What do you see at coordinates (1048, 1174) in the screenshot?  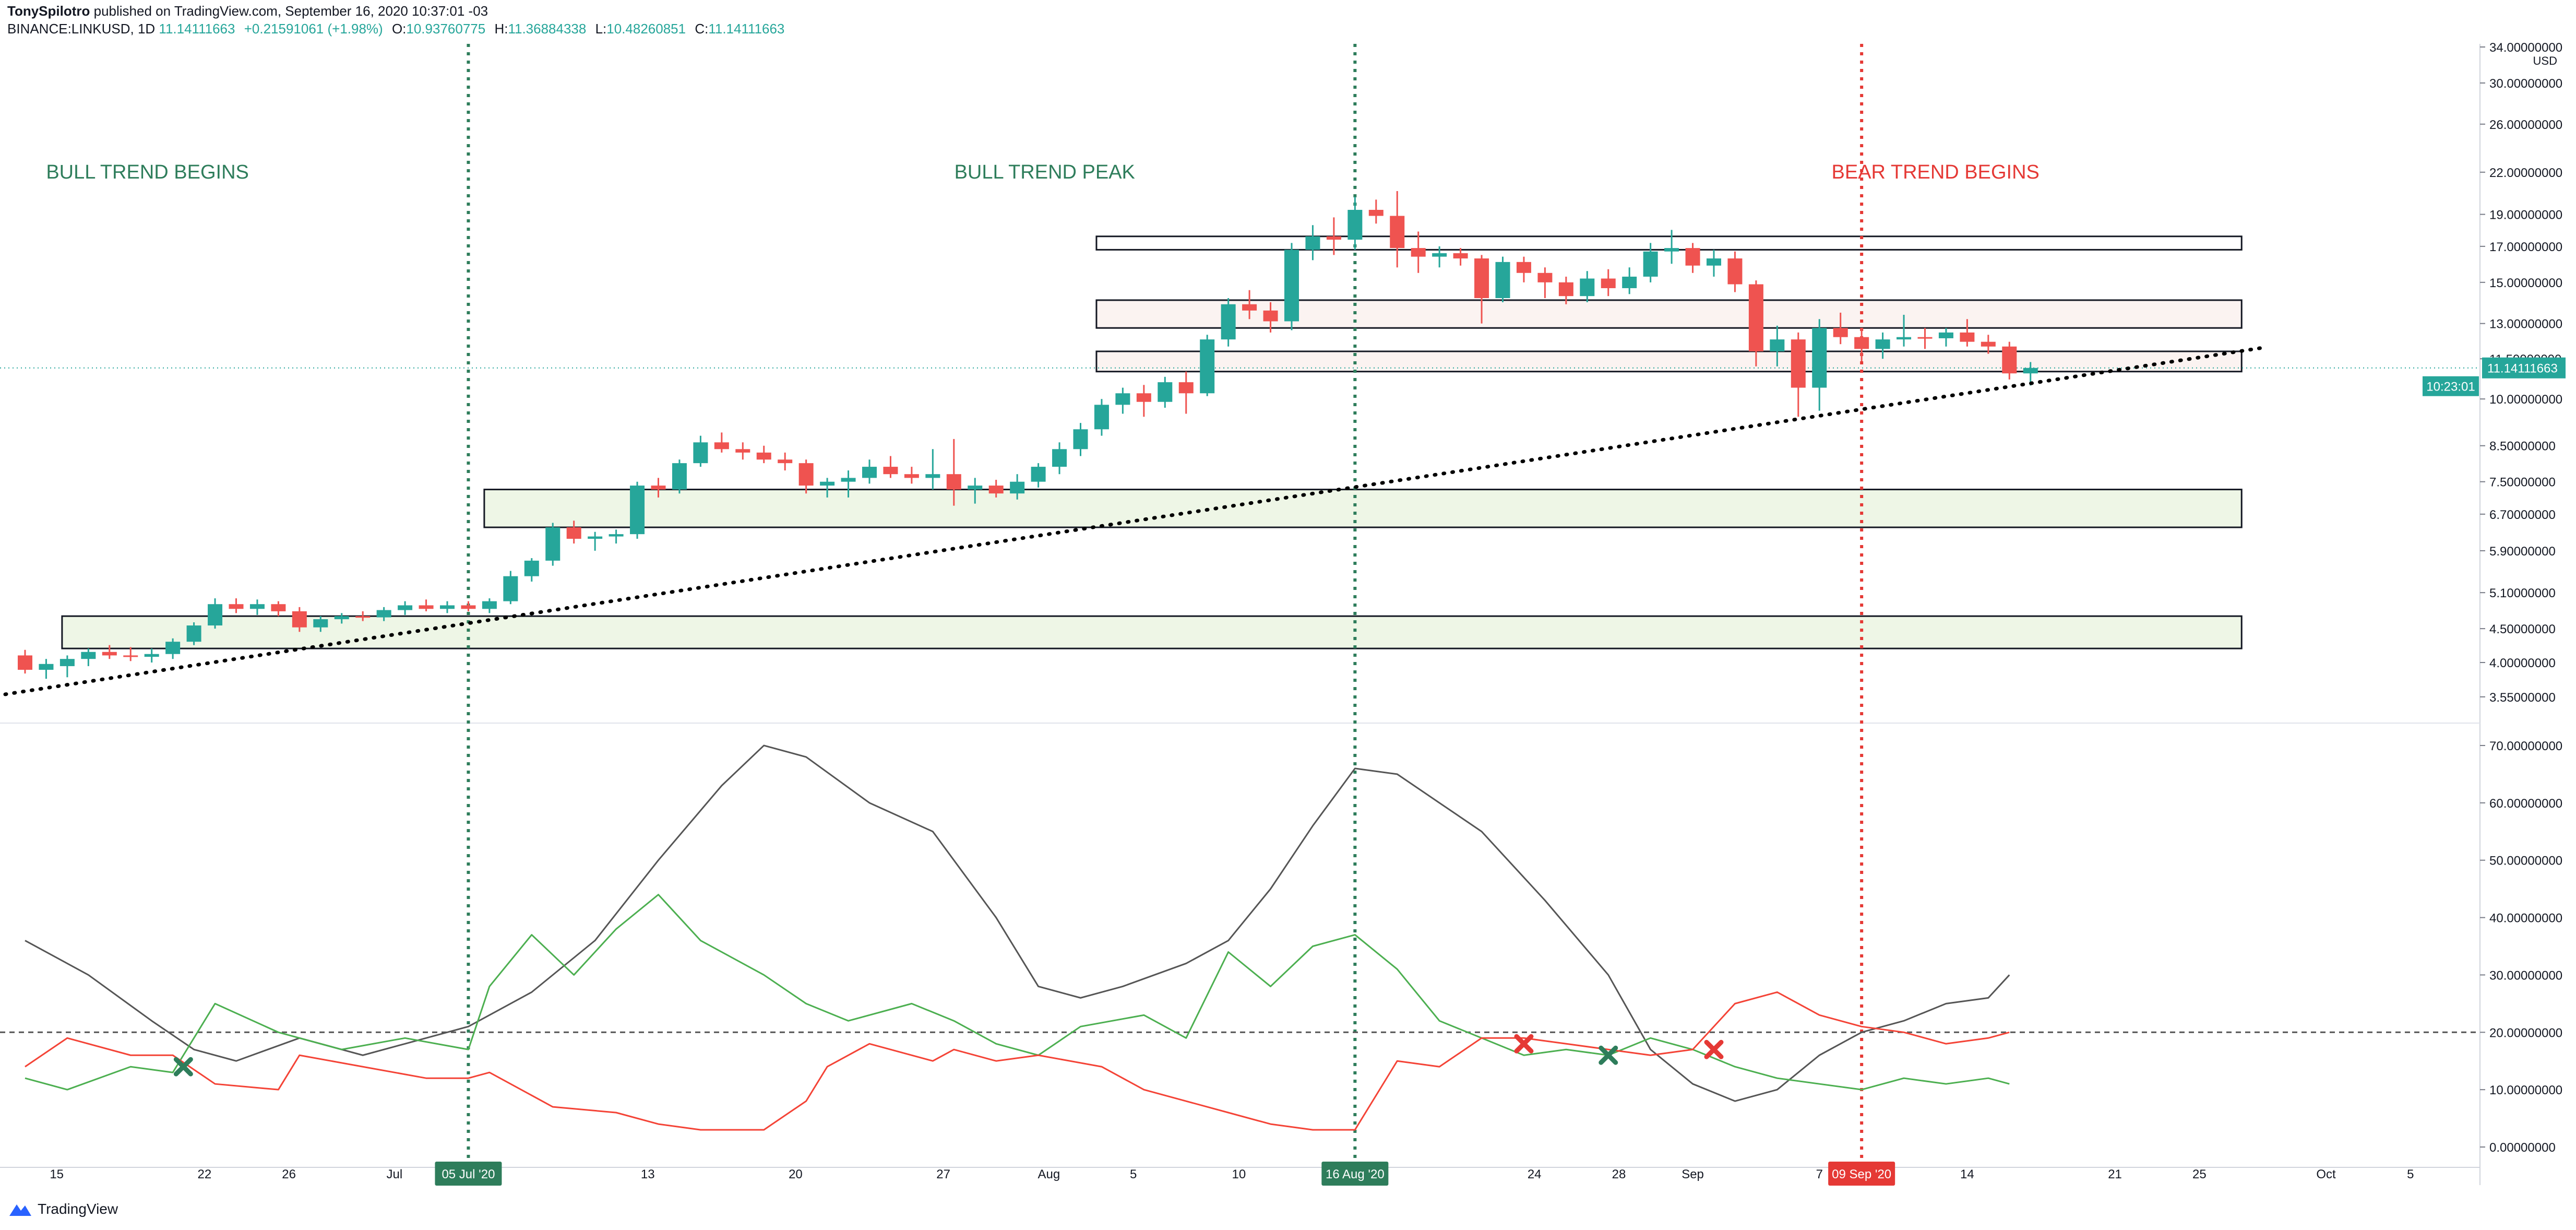 I see `time-tick-label: Aug` at bounding box center [1048, 1174].